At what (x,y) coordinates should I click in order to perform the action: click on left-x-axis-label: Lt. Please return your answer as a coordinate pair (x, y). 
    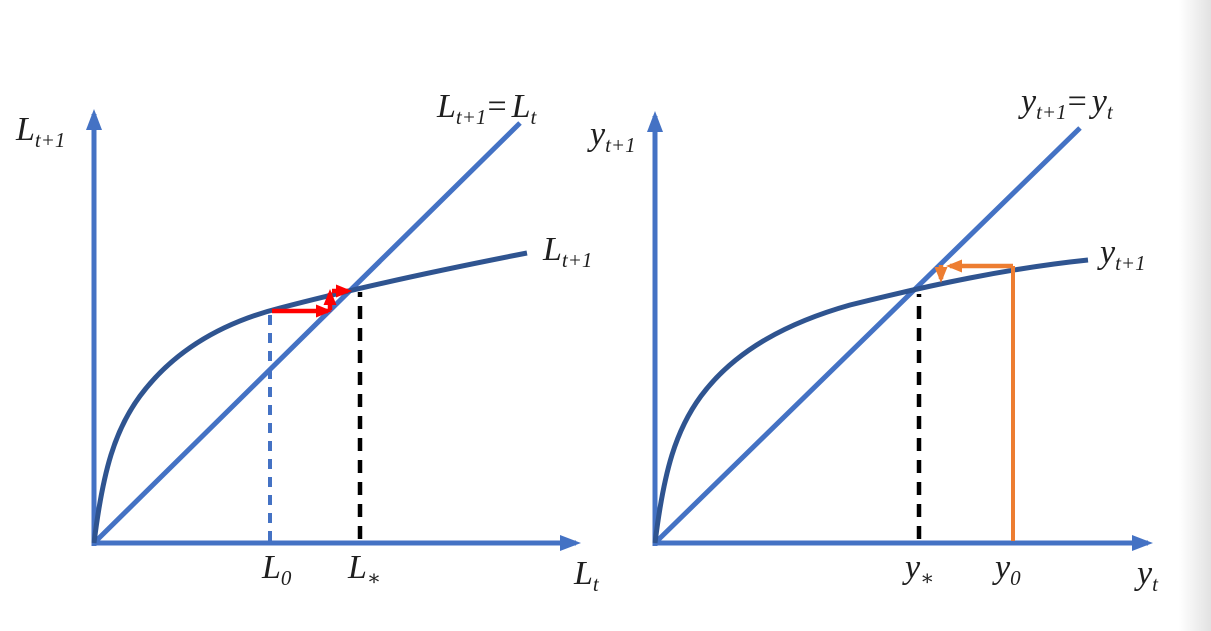
    Looking at the image, I should click on (586, 579).